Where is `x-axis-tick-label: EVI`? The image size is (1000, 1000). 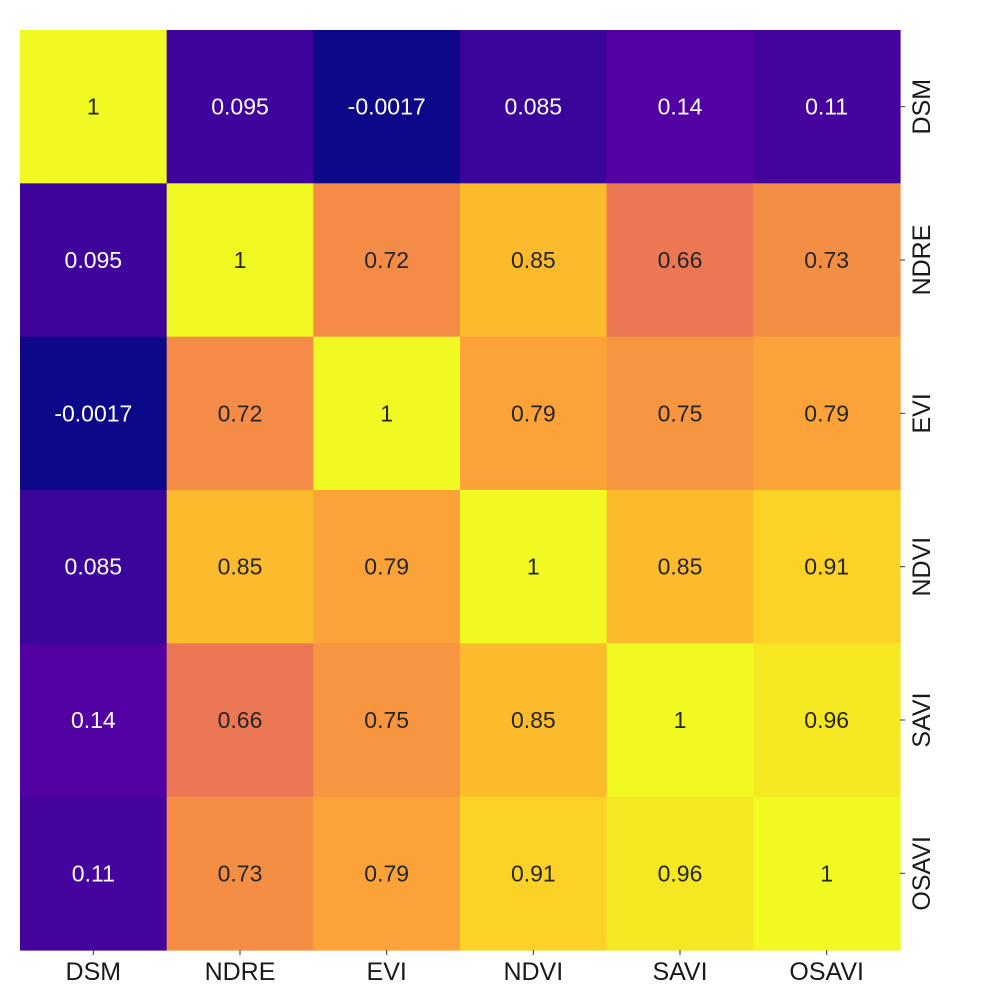
x-axis-tick-label: EVI is located at coordinates (387, 972).